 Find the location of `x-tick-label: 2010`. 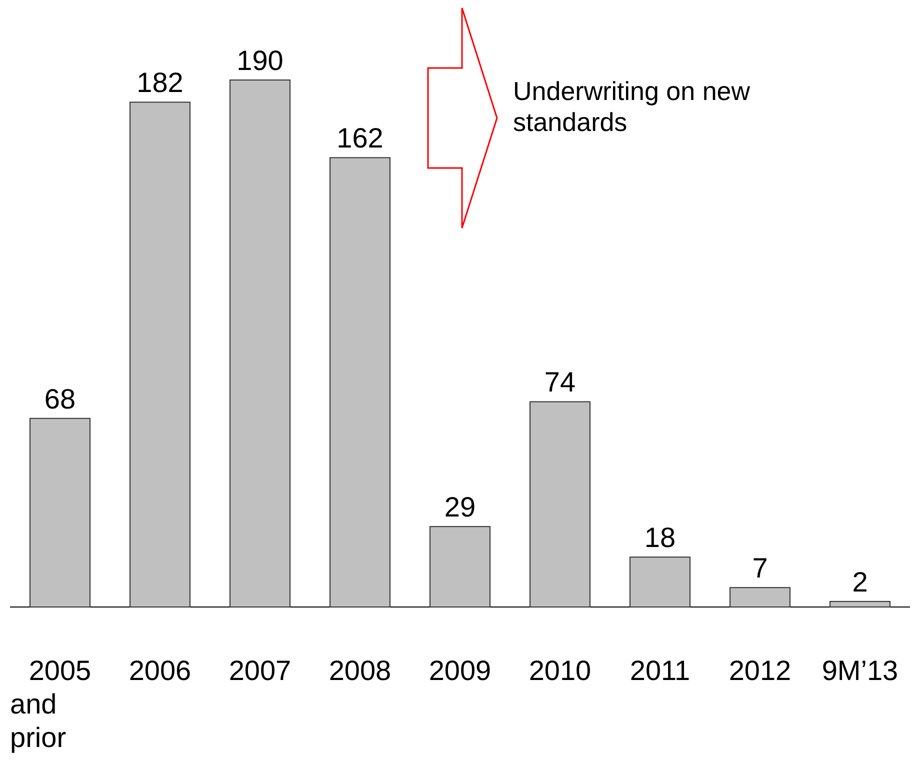

x-tick-label: 2010 is located at coordinates (560, 670).